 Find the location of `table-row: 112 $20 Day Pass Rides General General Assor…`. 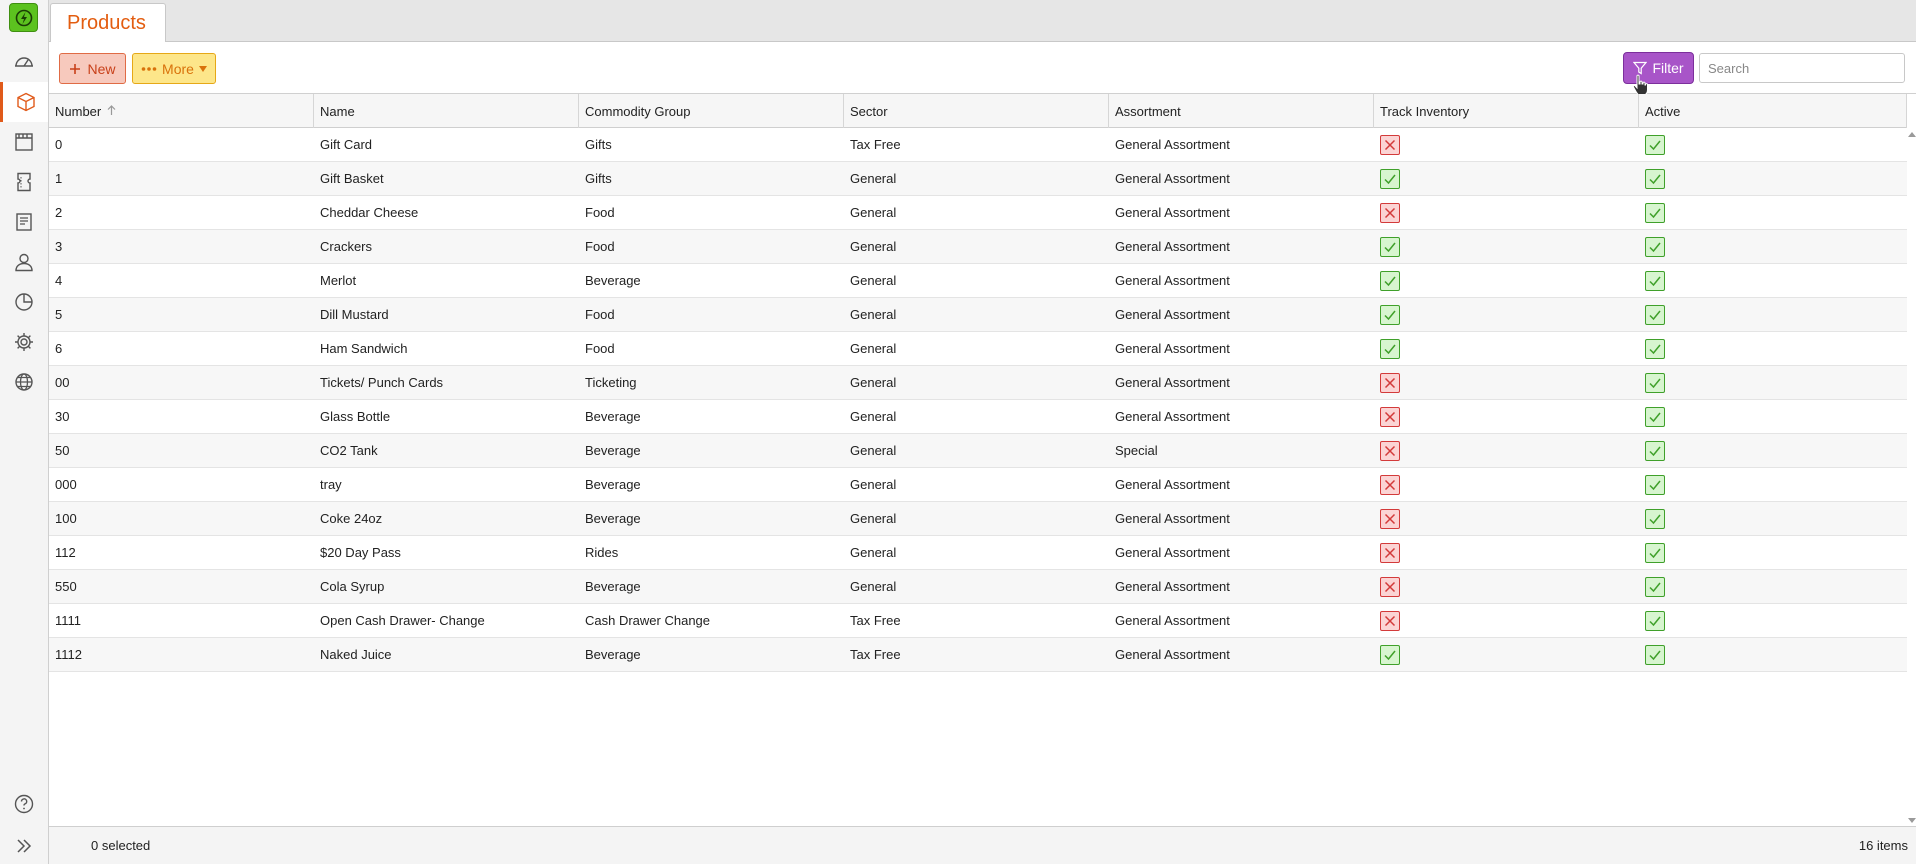

table-row: 112 $20 Day Pass Rides General General Assor… is located at coordinates (978, 553).